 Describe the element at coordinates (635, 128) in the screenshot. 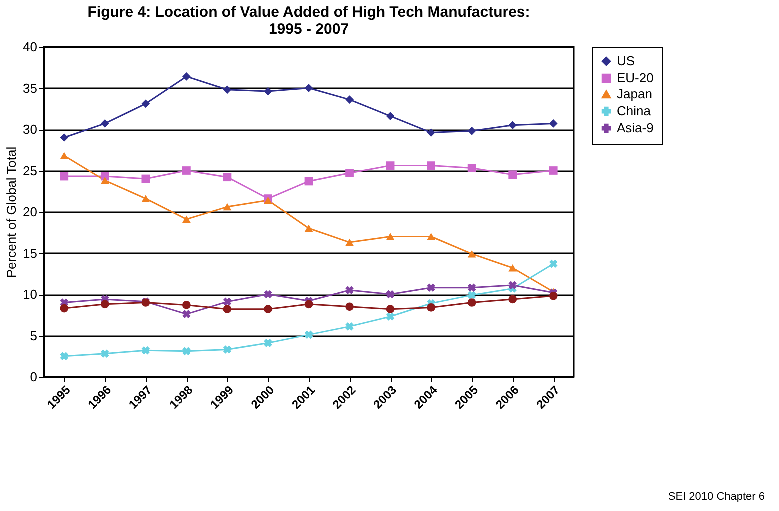

I see `legend-label: Asia-9` at that location.